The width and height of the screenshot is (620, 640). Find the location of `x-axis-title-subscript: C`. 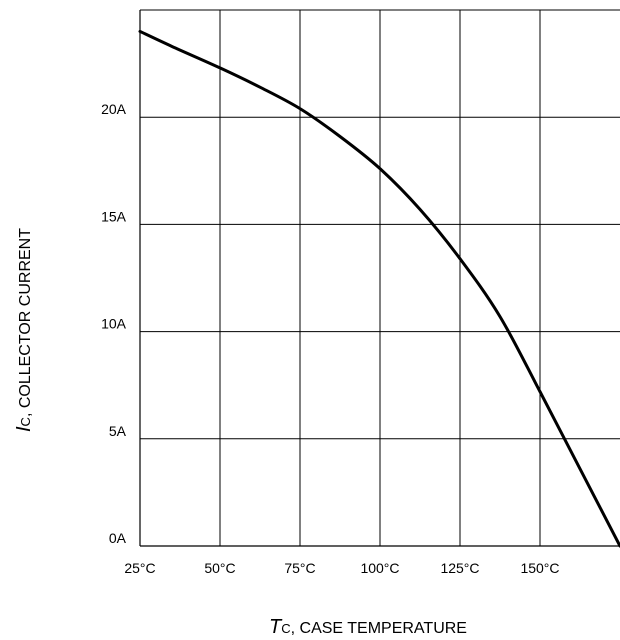

x-axis-title-subscript: C is located at coordinates (285, 628).